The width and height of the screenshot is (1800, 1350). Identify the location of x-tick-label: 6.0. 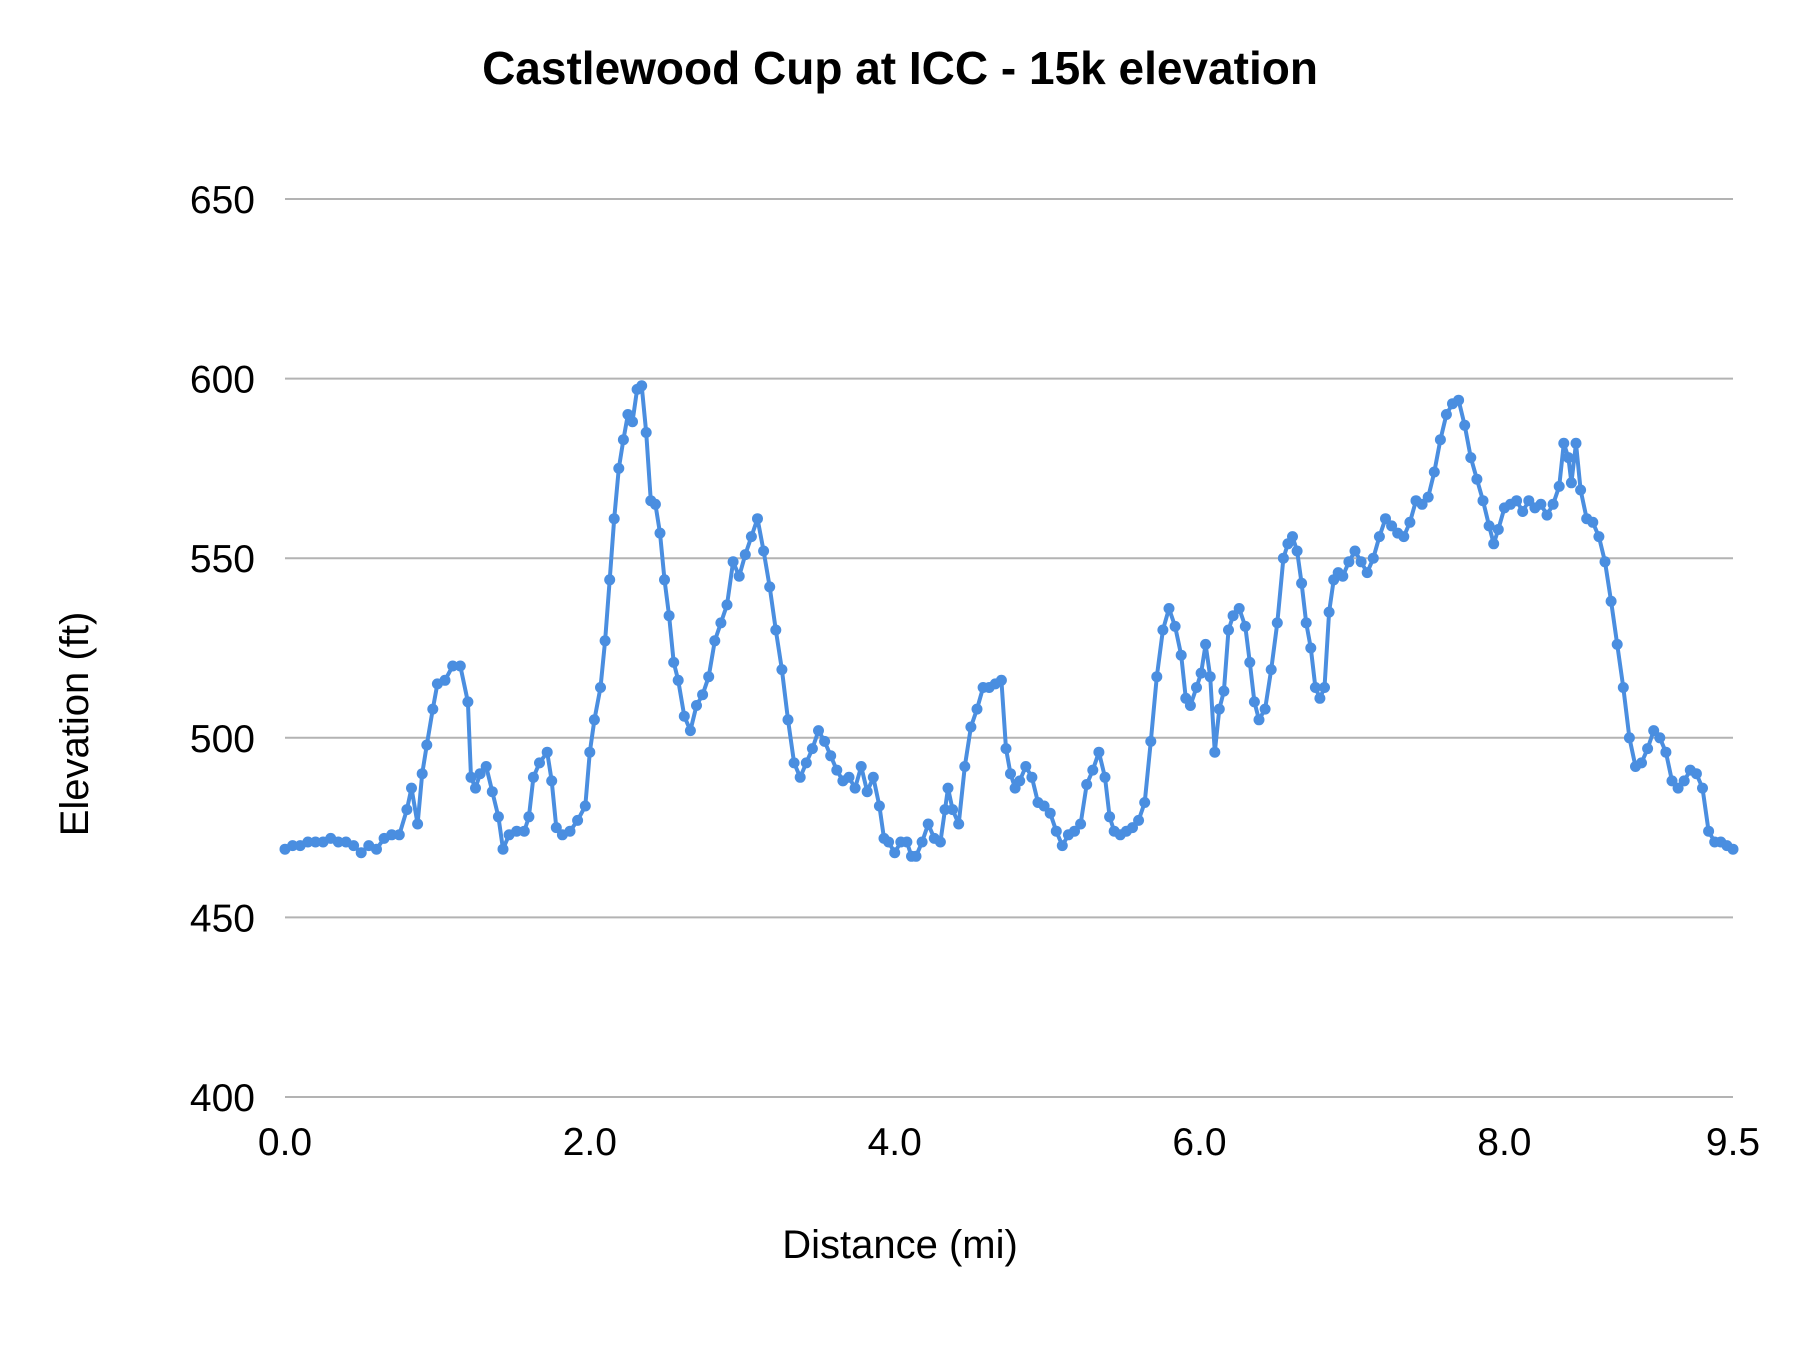
(1199, 1142).